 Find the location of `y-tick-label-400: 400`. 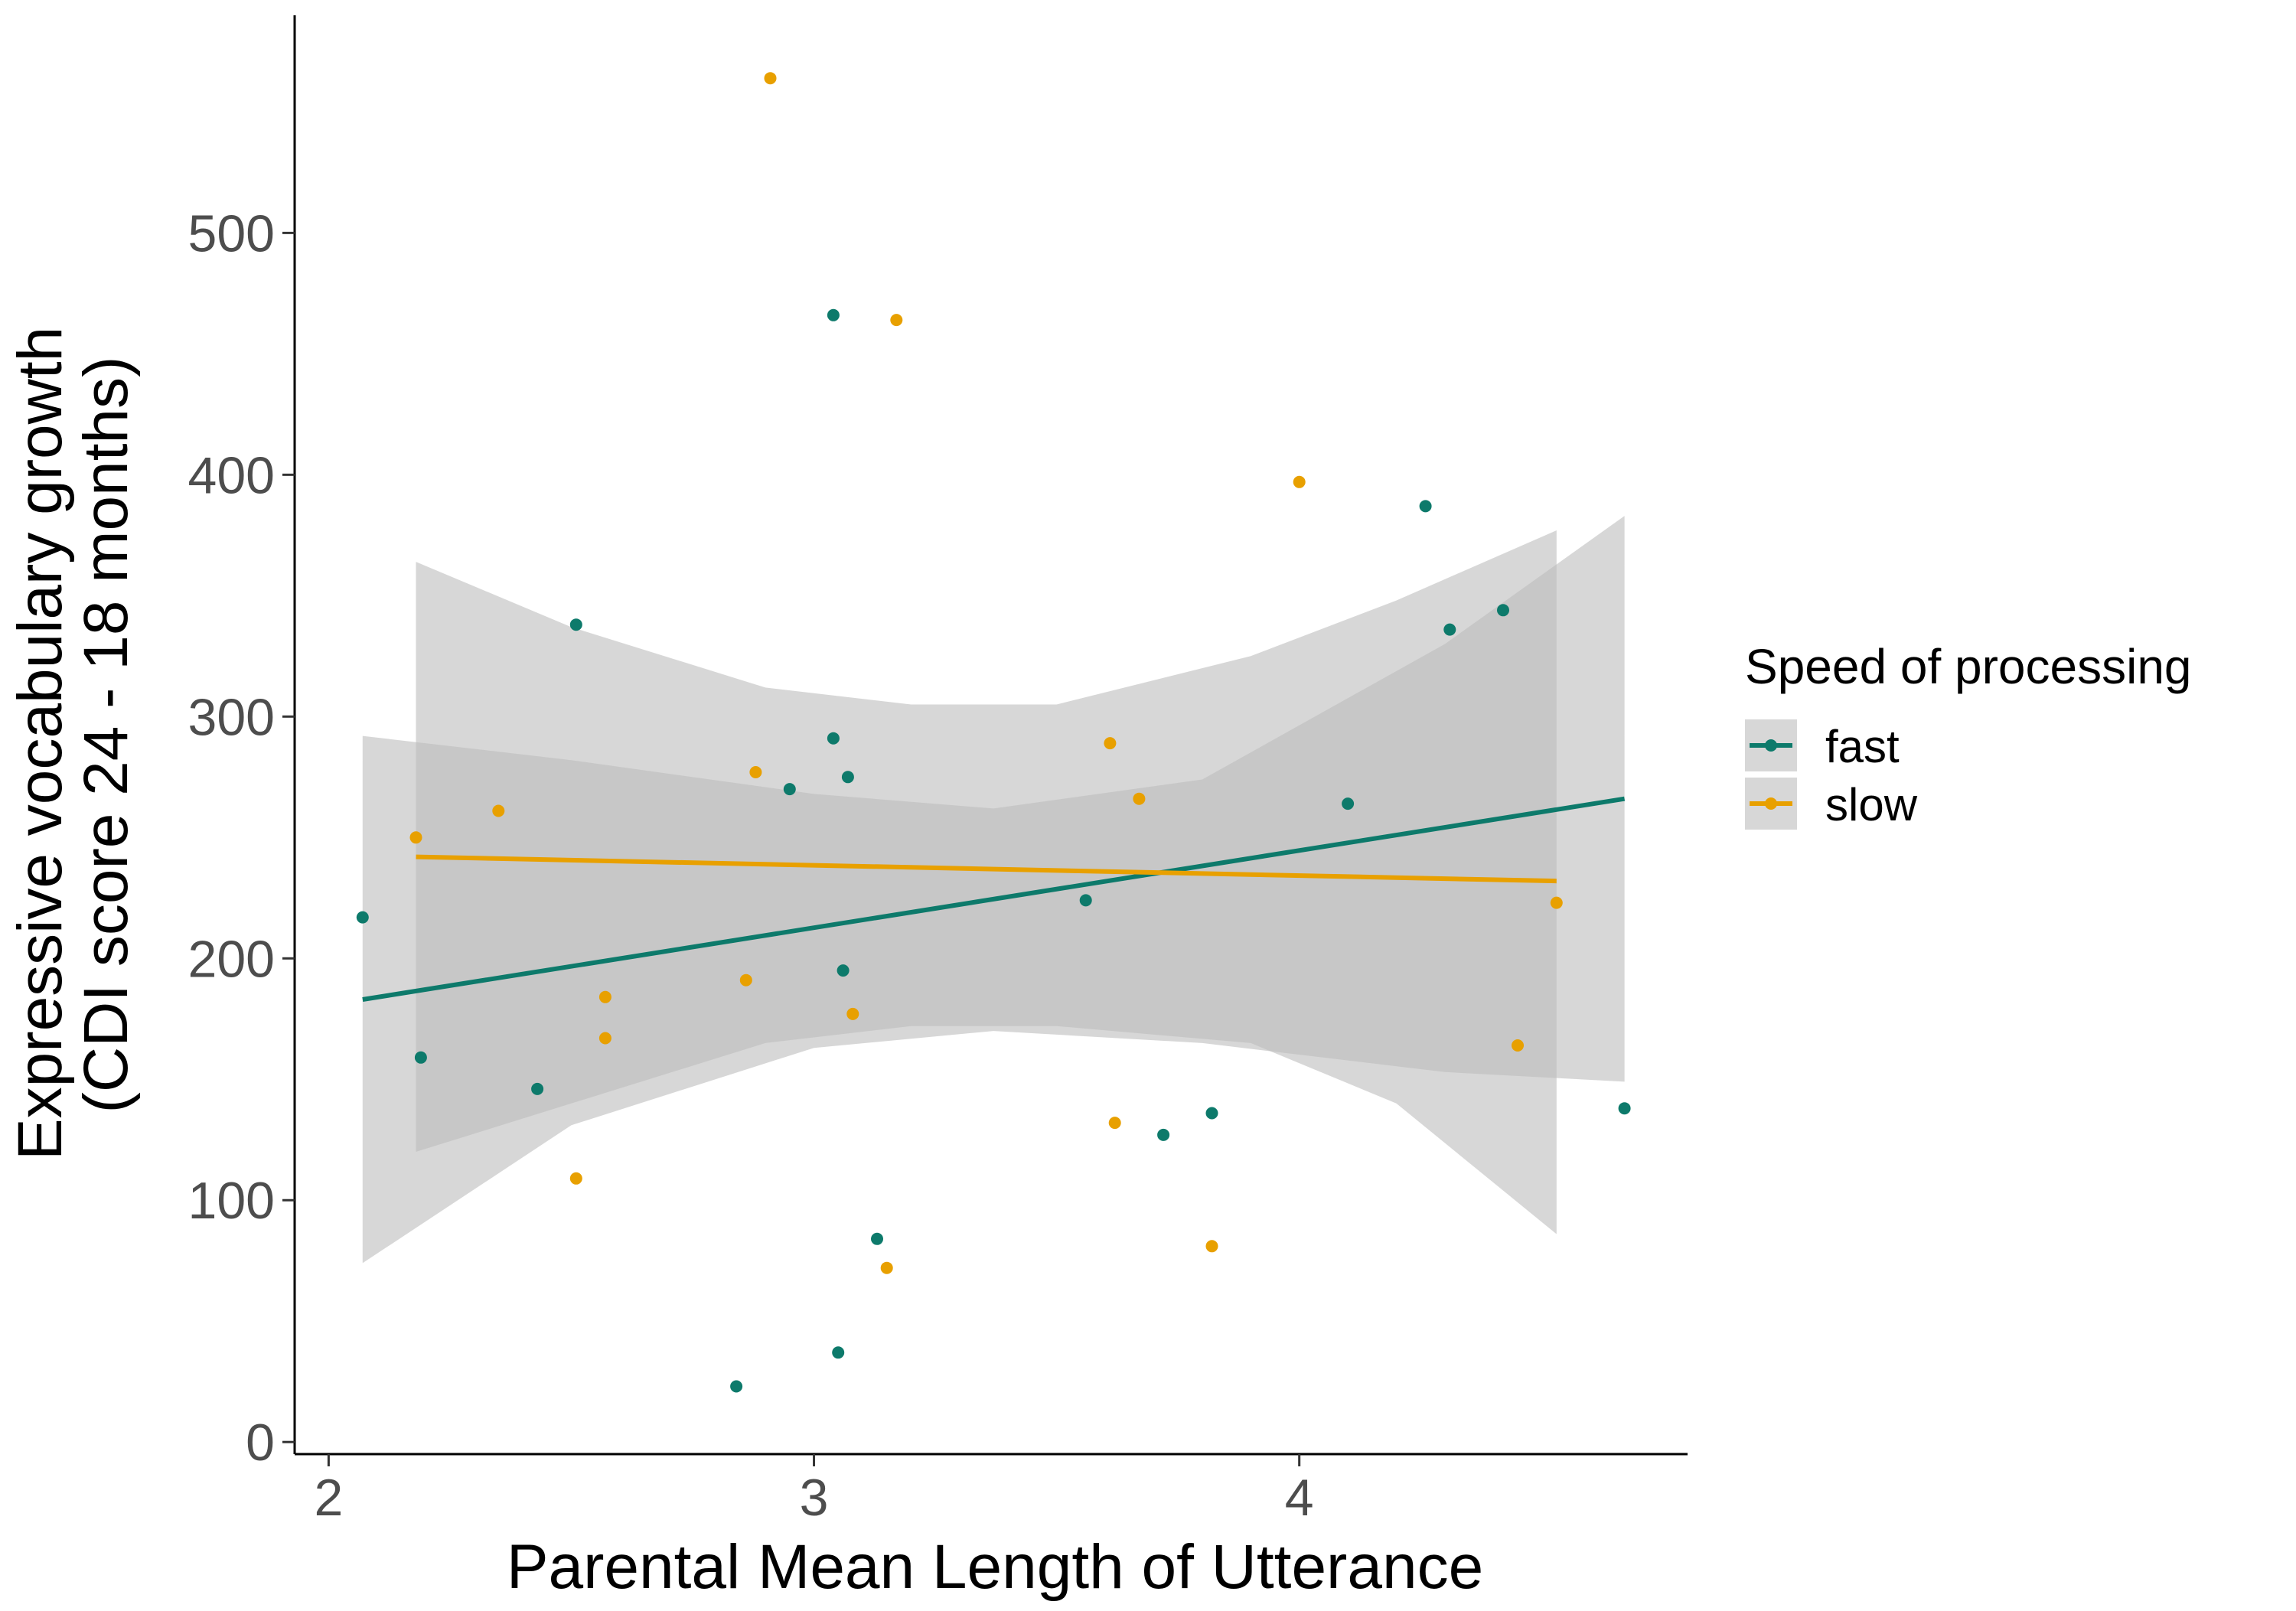

y-tick-label-400: 400 is located at coordinates (231, 475).